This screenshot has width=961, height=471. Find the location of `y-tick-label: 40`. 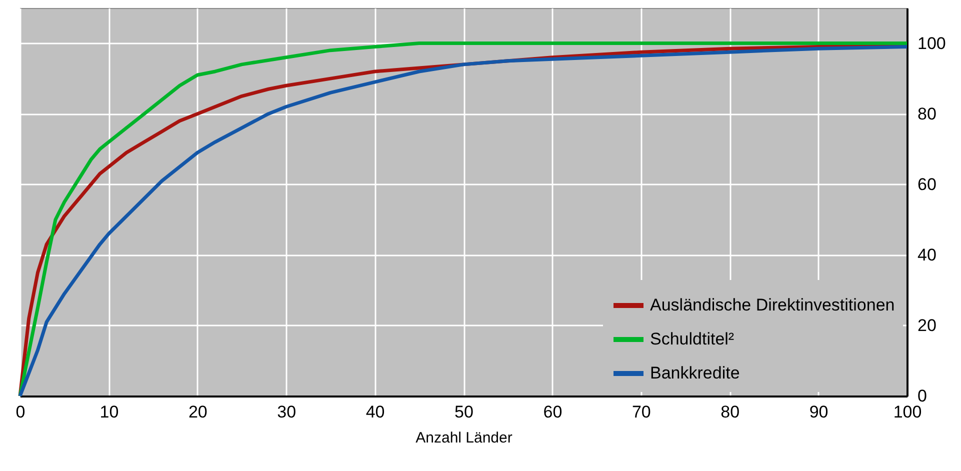

y-tick-label: 40 is located at coordinates (927, 254).